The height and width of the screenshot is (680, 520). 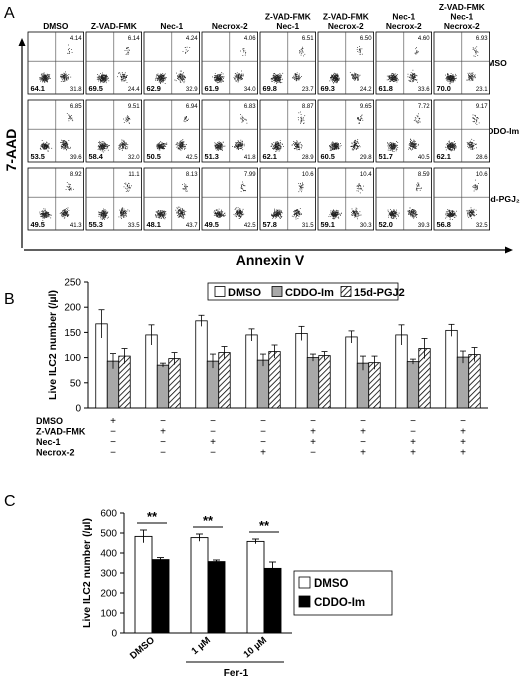 I want to click on column-header-line: Nec-1, so click(x=461, y=17).